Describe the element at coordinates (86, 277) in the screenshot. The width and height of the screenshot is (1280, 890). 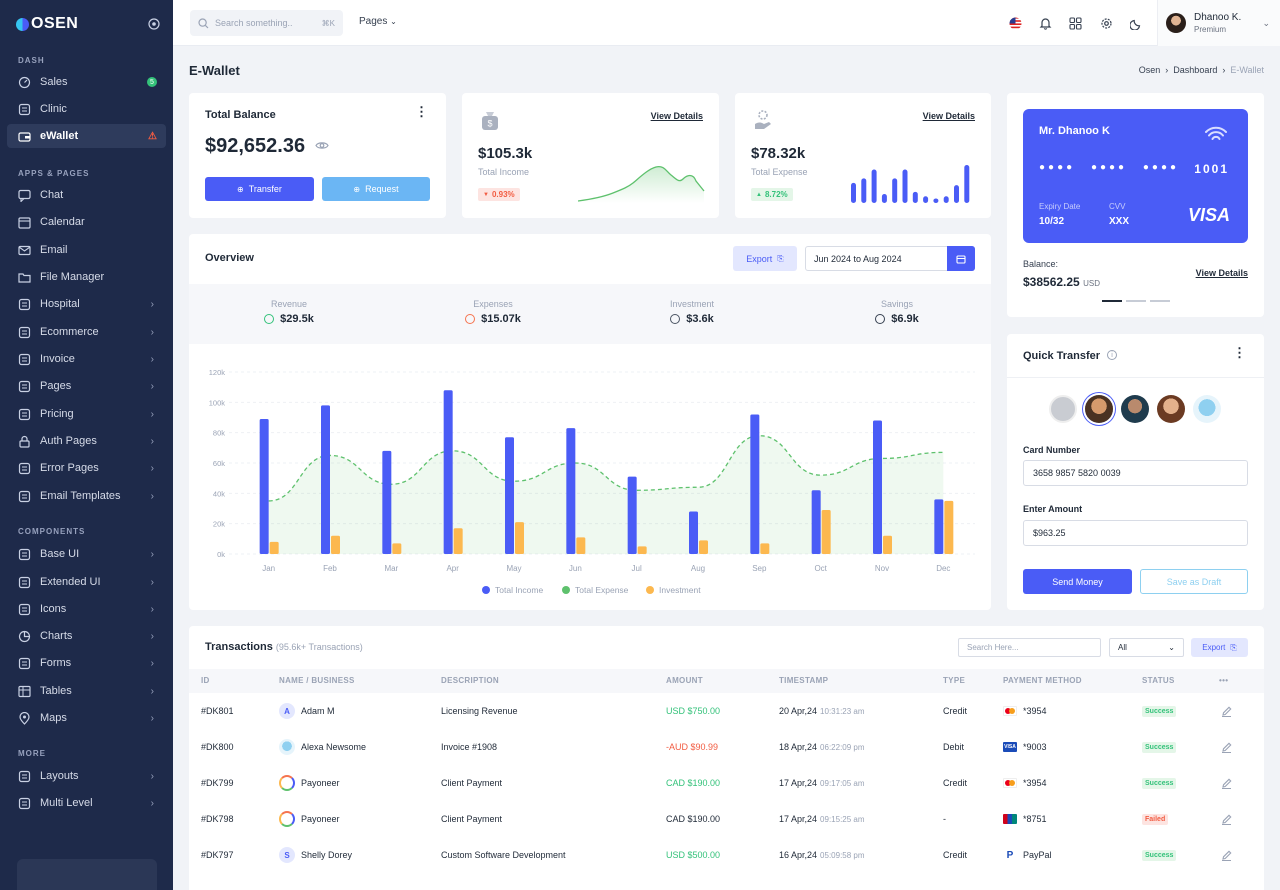
I see `sidebar-item-file-manager: File Manager` at that location.